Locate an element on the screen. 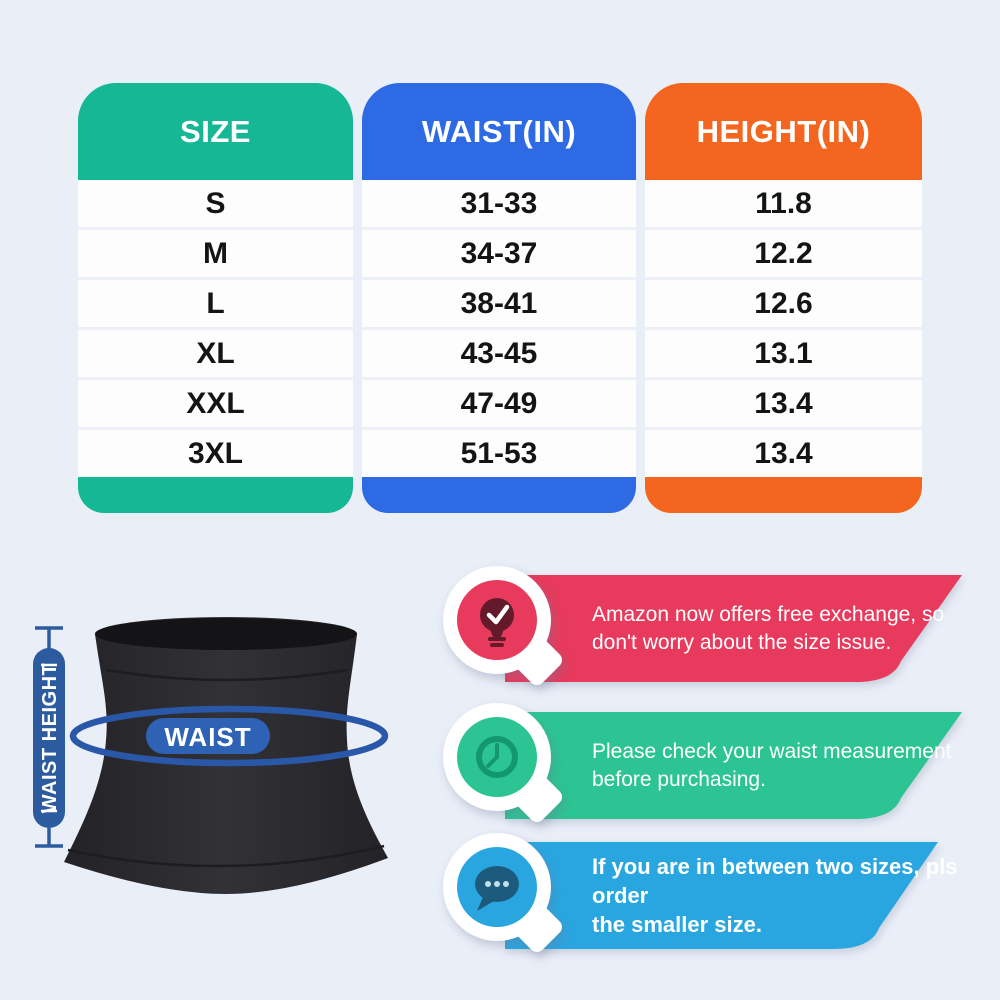 The width and height of the screenshot is (1000, 1000). size-cell: S is located at coordinates (215, 205).